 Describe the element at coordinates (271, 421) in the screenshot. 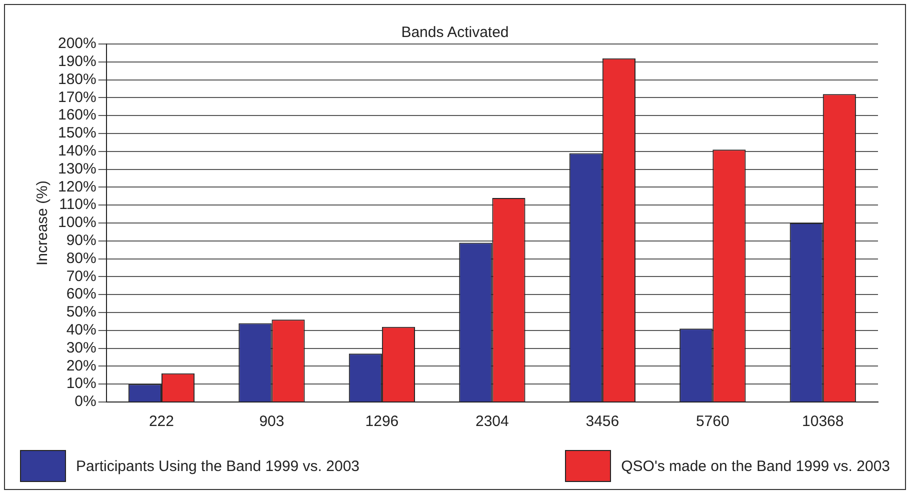

I see `x-tick-label: 903` at that location.